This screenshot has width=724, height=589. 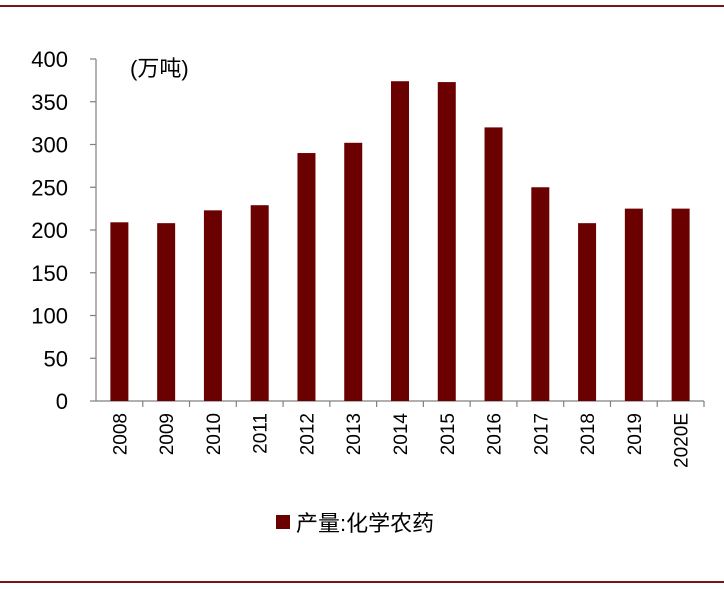 I want to click on x-tick-label: 2018, so click(x=588, y=434).